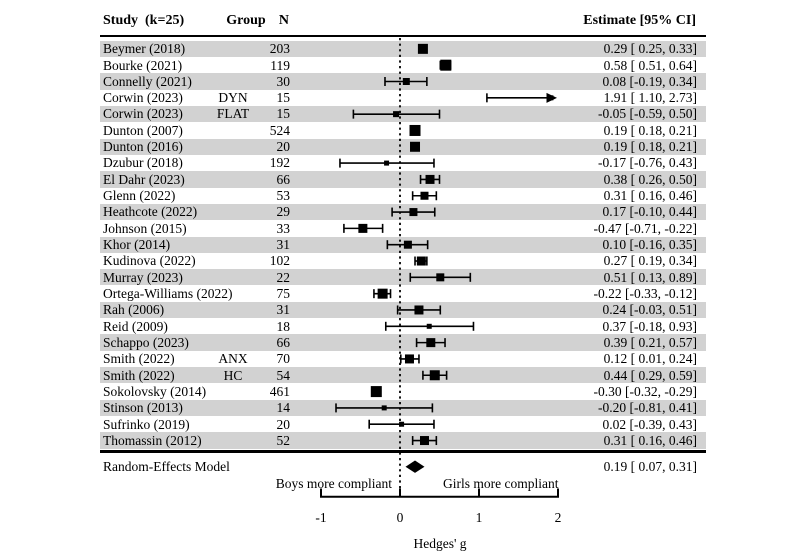  Describe the element at coordinates (144, 20) in the screenshot. I see `column-header-study: Study (k=25)` at that location.